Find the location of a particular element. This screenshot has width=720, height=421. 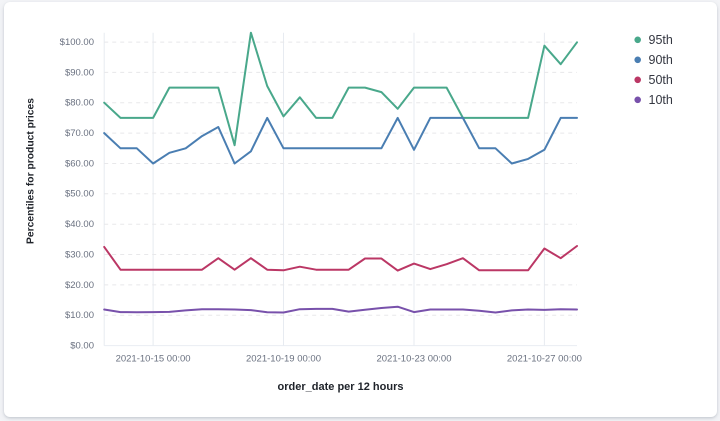

svg-text: $0.00 is located at coordinates (82, 346).